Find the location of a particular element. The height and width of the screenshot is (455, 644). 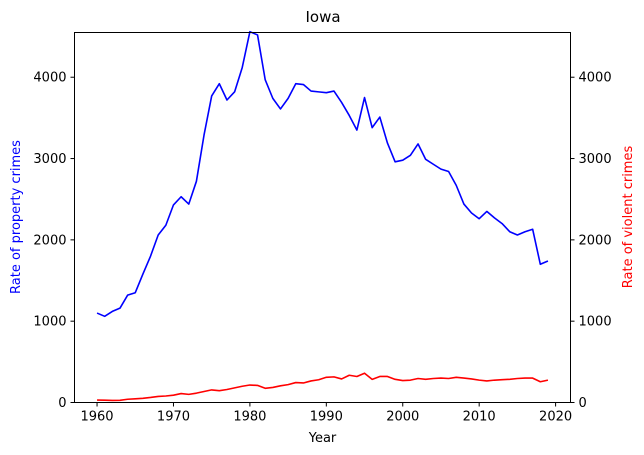

x-axis-ticks: 1960 1970 1980 1990 2000 2010 2020 is located at coordinates (326, 413).